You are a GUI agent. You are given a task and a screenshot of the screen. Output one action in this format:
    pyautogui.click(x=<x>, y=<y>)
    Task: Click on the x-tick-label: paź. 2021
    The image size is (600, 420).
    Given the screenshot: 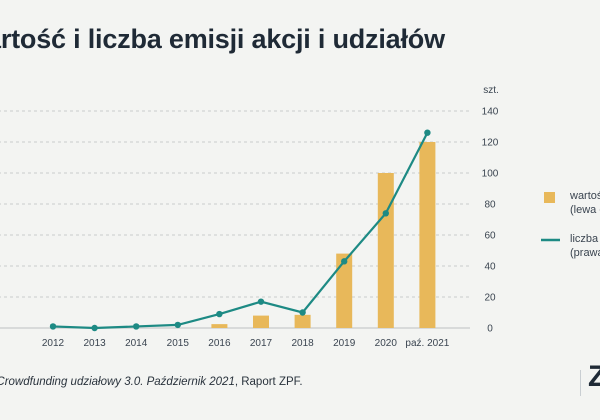 What is the action you would take?
    pyautogui.click(x=427, y=343)
    